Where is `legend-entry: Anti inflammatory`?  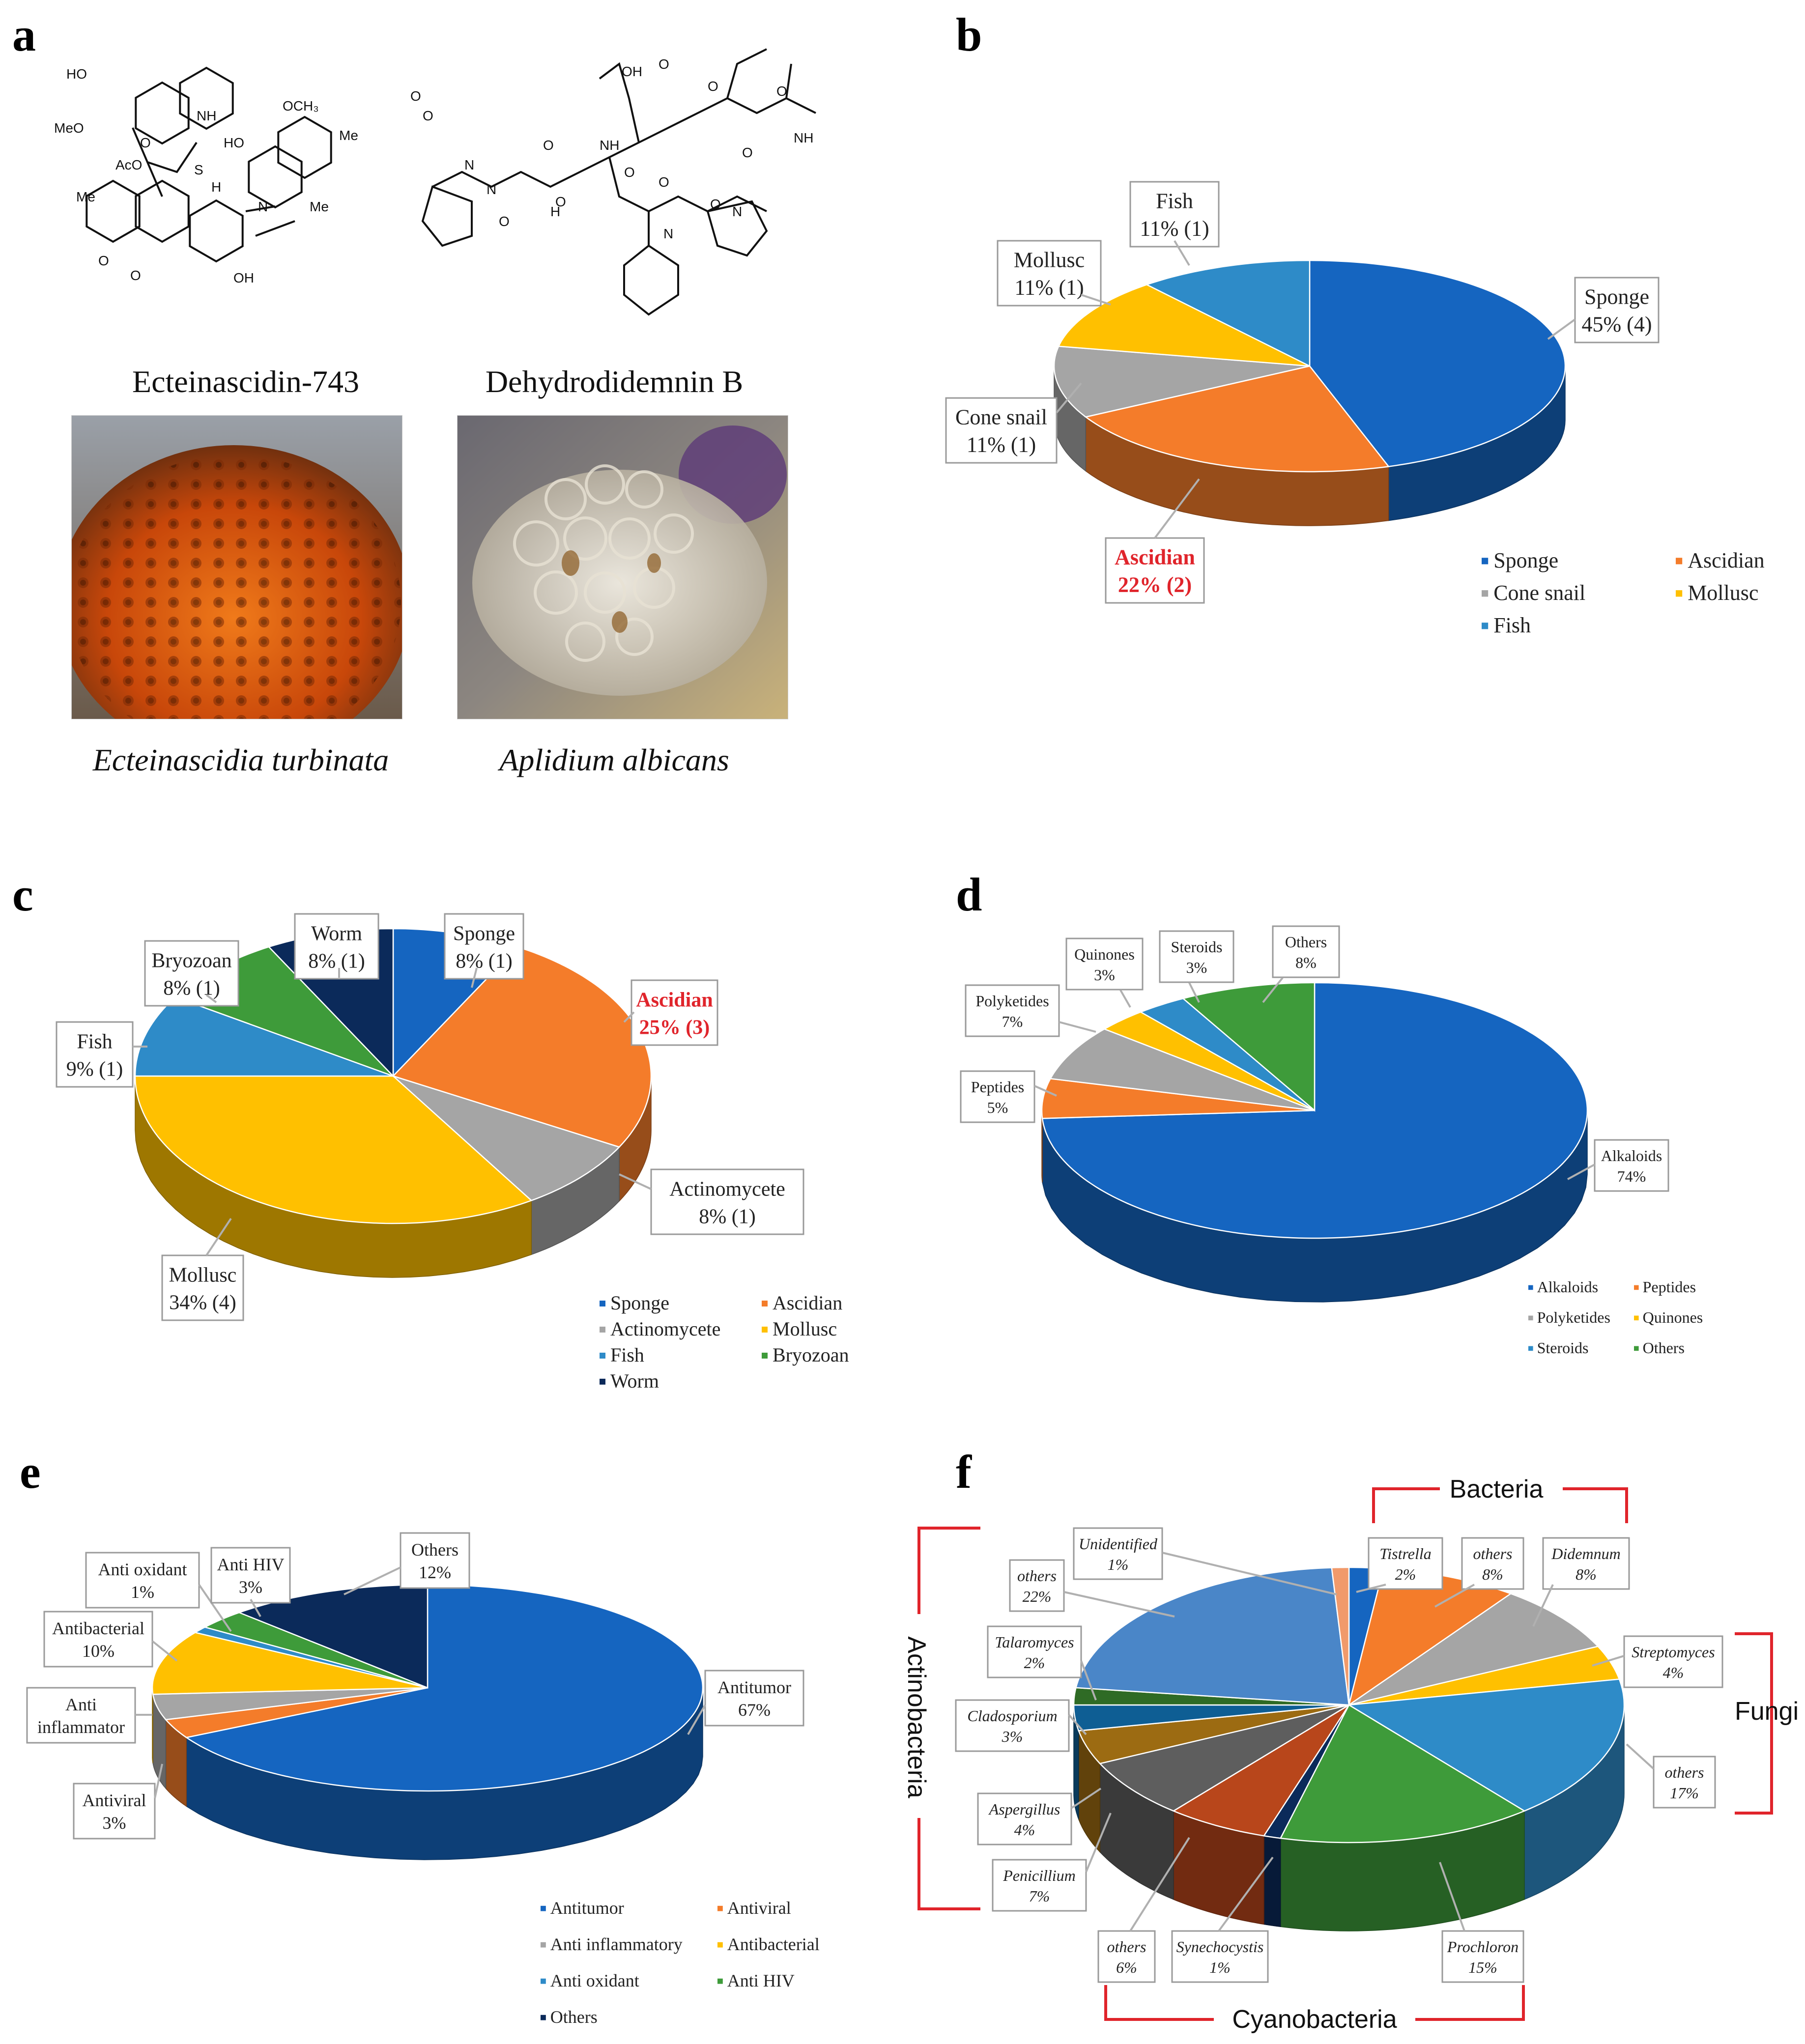 legend-entry: Anti inflammatory is located at coordinates (617, 1944).